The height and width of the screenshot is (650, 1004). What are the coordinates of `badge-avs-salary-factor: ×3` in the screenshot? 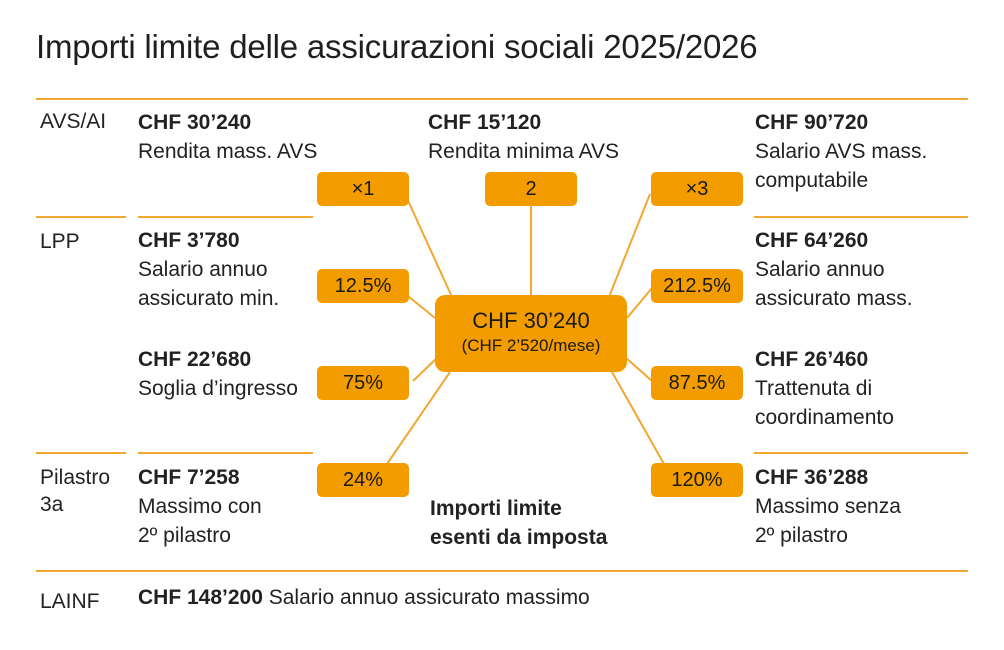 It's located at (697, 189).